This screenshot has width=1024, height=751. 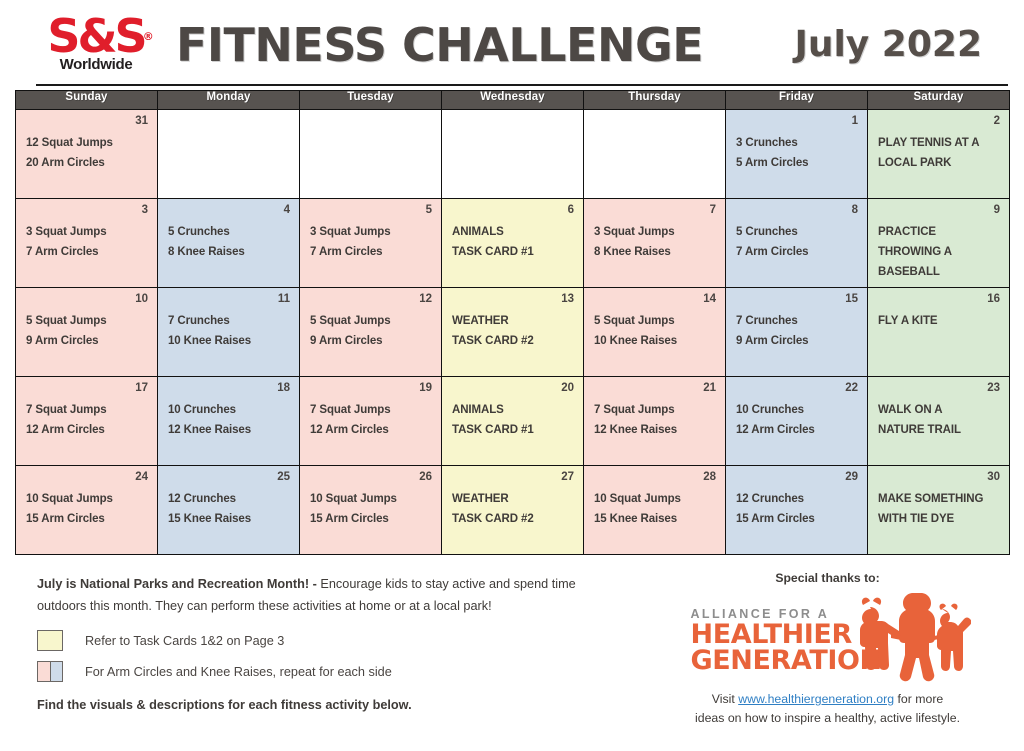 I want to click on day-number: 25, so click(x=283, y=477).